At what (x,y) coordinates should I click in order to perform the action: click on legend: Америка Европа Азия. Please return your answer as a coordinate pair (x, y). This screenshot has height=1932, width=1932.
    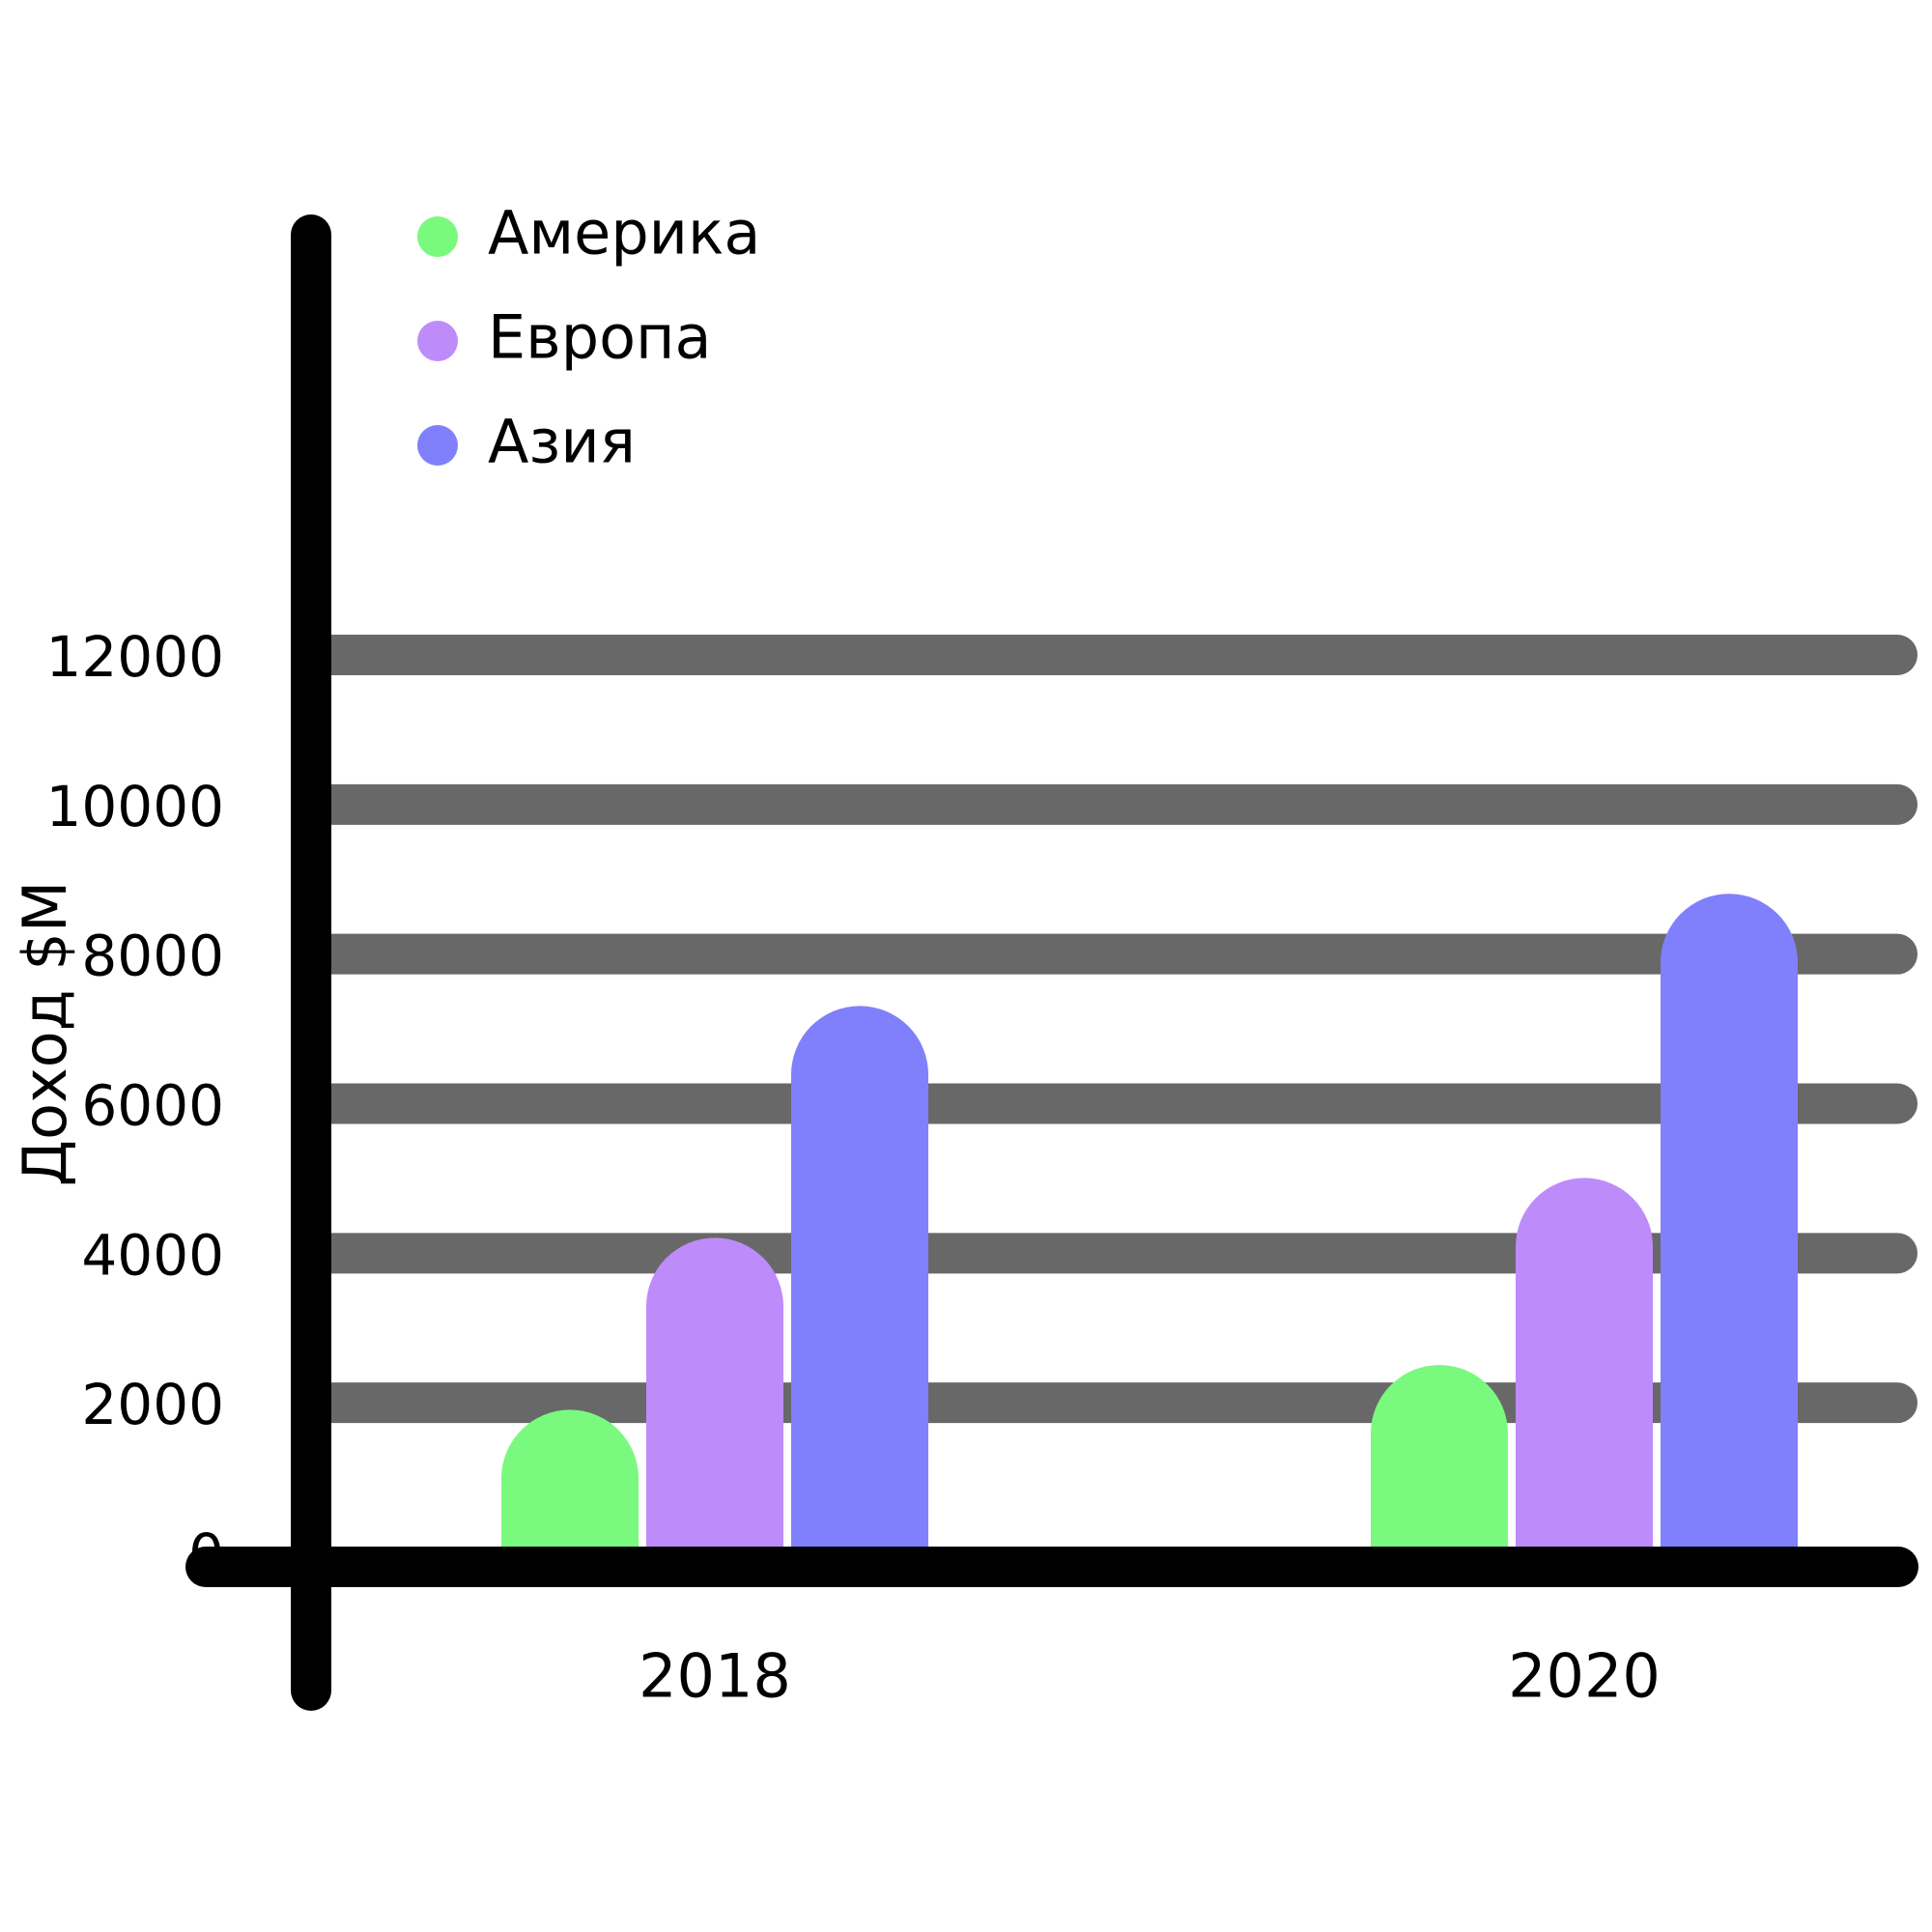
    Looking at the image, I should click on (588, 337).